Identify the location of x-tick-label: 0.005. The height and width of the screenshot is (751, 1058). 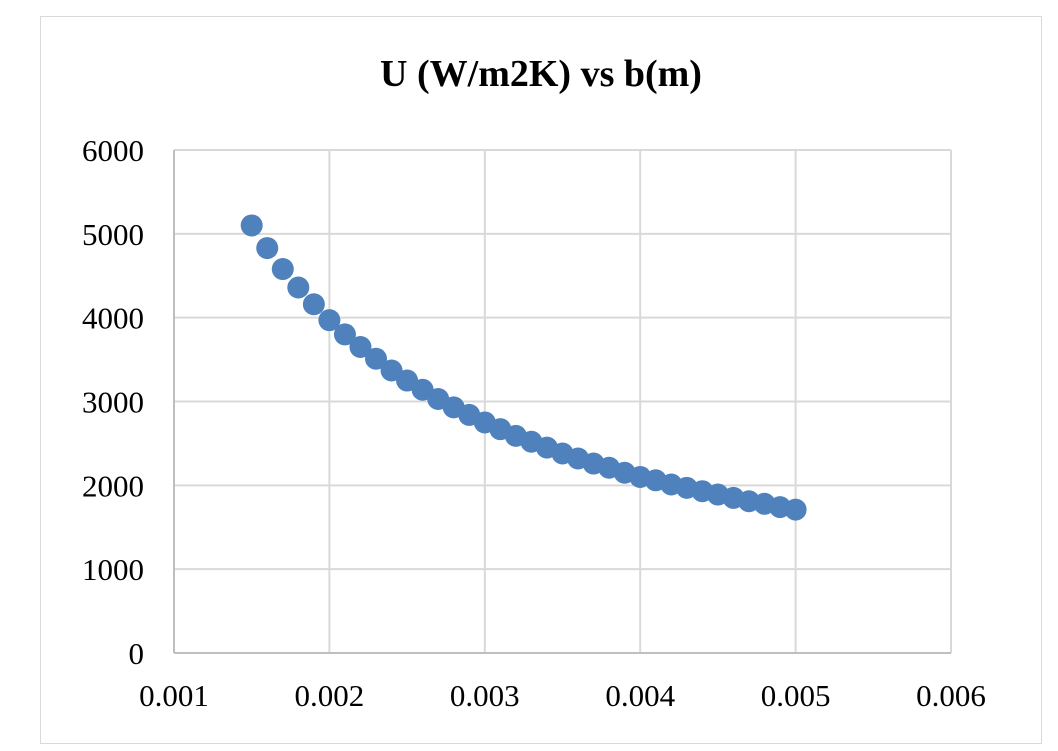
(796, 695).